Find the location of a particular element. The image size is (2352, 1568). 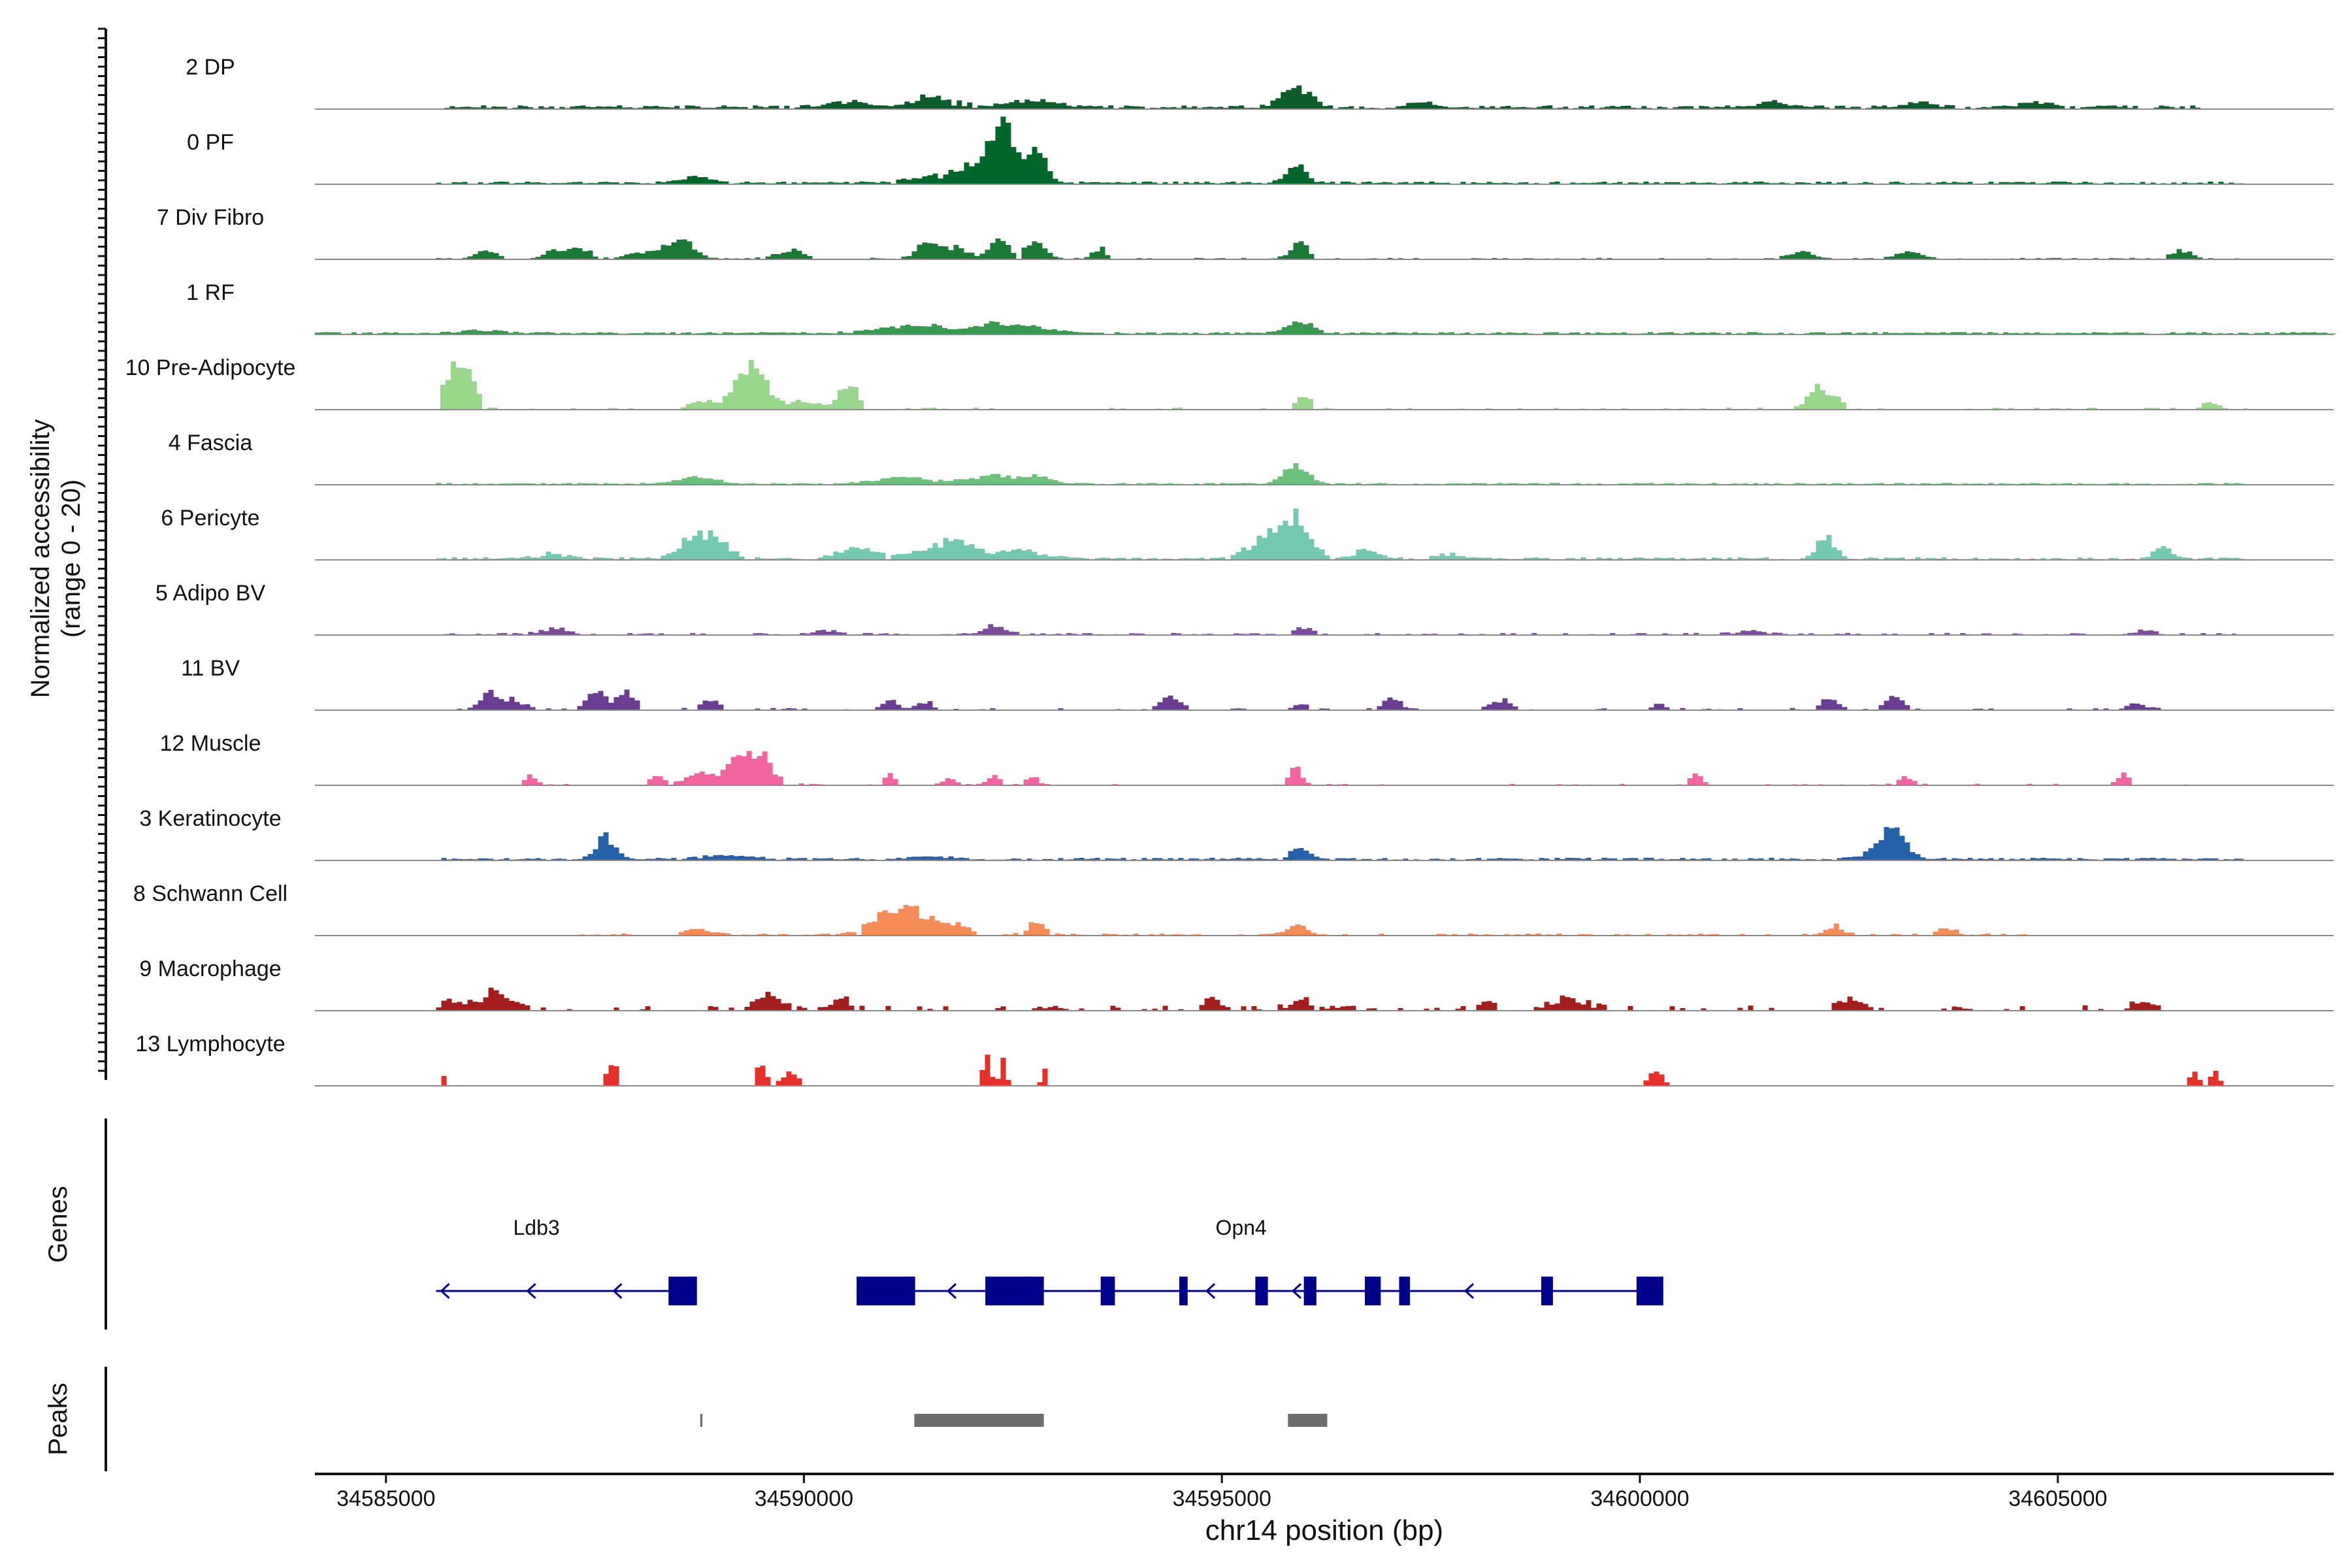

track-5: 10 Pre-Adipocyte is located at coordinates (1229, 382).